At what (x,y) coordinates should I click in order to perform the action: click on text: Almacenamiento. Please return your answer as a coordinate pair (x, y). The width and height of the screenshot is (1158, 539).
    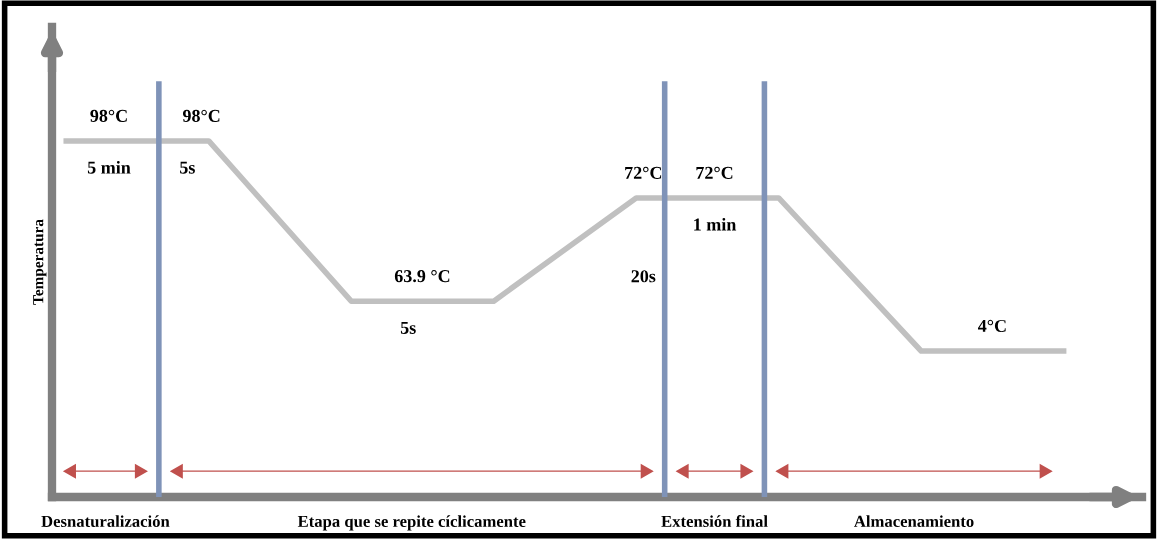
    Looking at the image, I should click on (914, 521).